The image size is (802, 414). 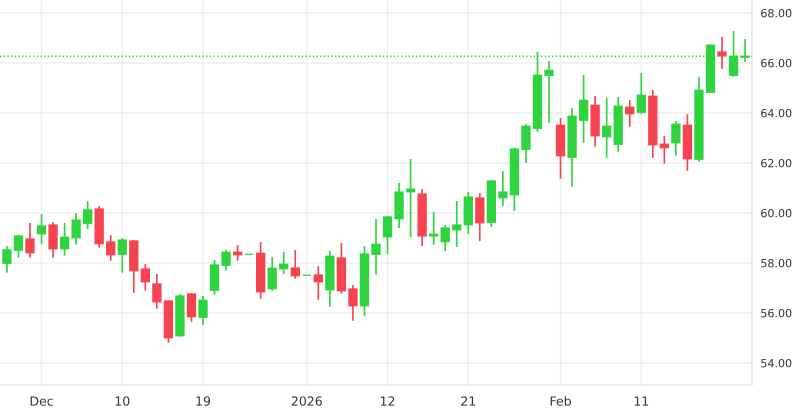 What do you see at coordinates (776, 163) in the screenshot?
I see `y-tick-label: 62.00` at bounding box center [776, 163].